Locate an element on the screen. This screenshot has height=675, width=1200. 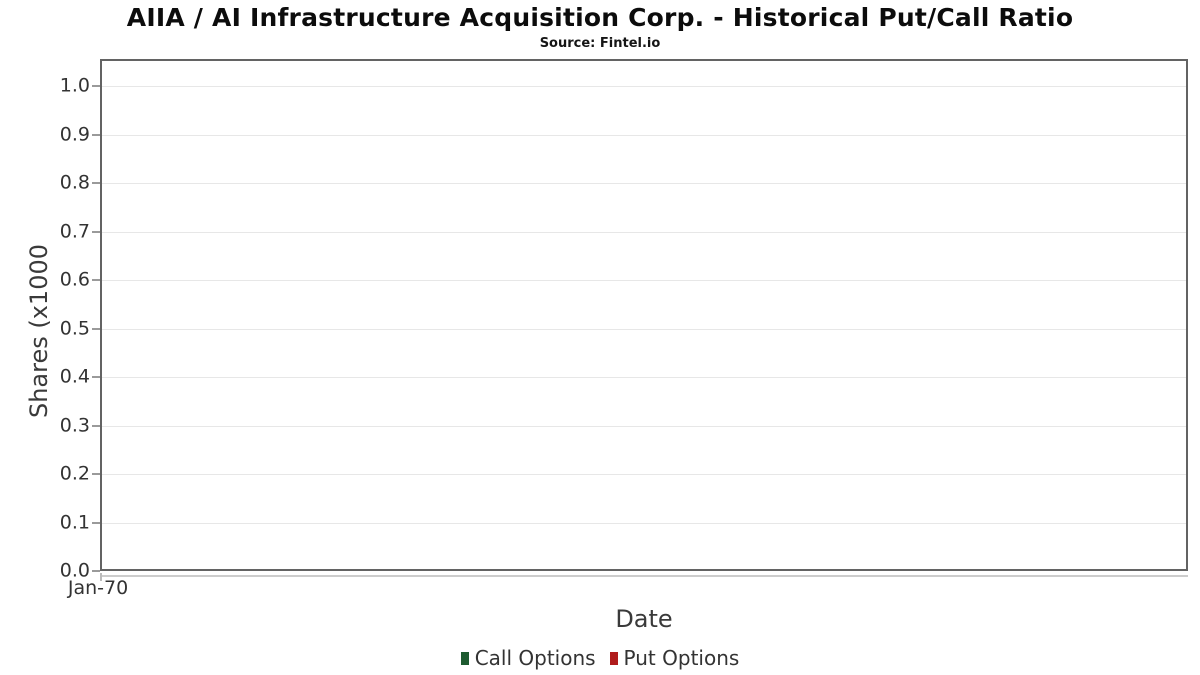
y-tick-label: 0.1 is located at coordinates (74, 522).